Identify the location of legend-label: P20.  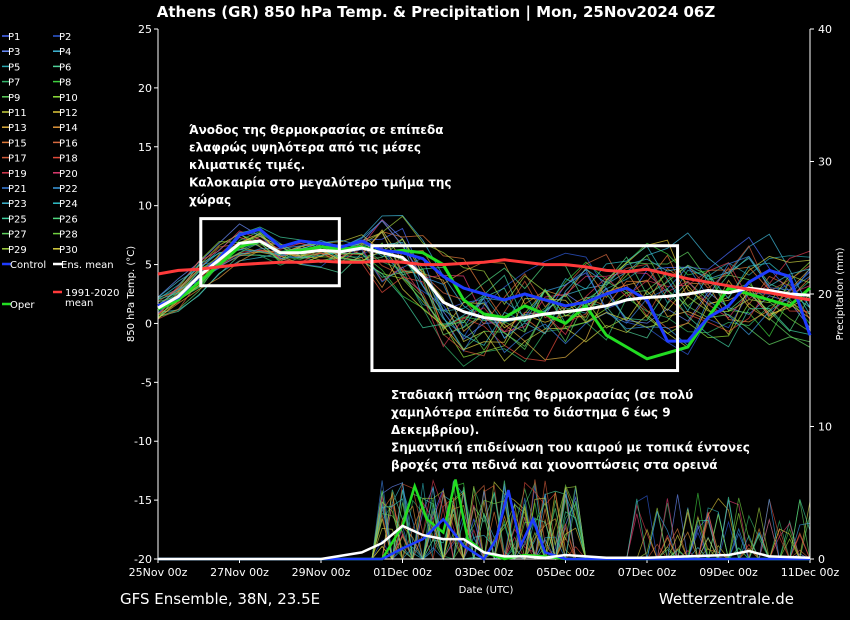
(68, 174).